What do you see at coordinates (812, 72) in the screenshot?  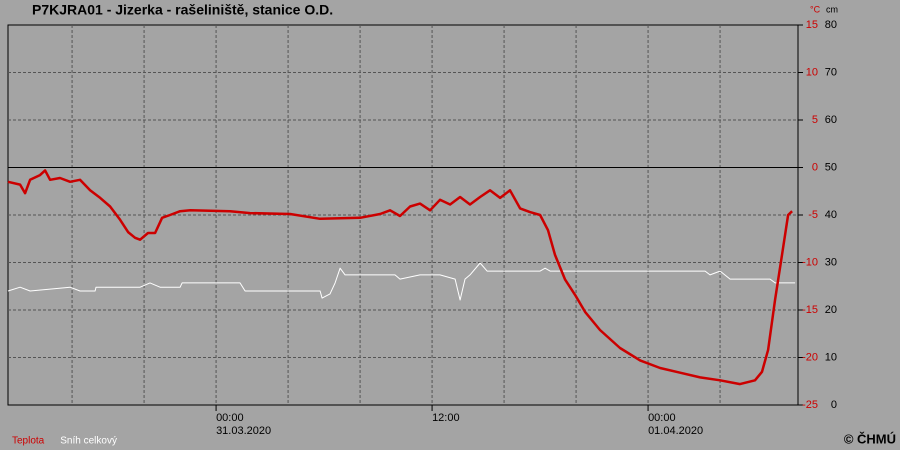 I see `y-tick-label: 10` at bounding box center [812, 72].